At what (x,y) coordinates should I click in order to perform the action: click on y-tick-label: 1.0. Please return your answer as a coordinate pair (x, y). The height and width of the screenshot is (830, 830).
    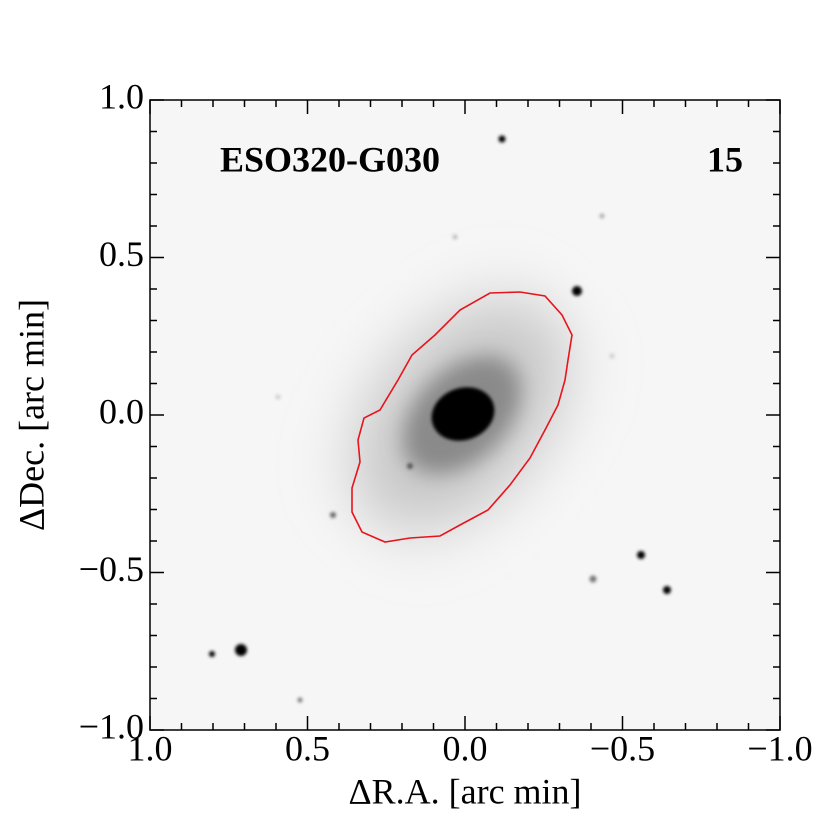
    Looking at the image, I should click on (121, 96).